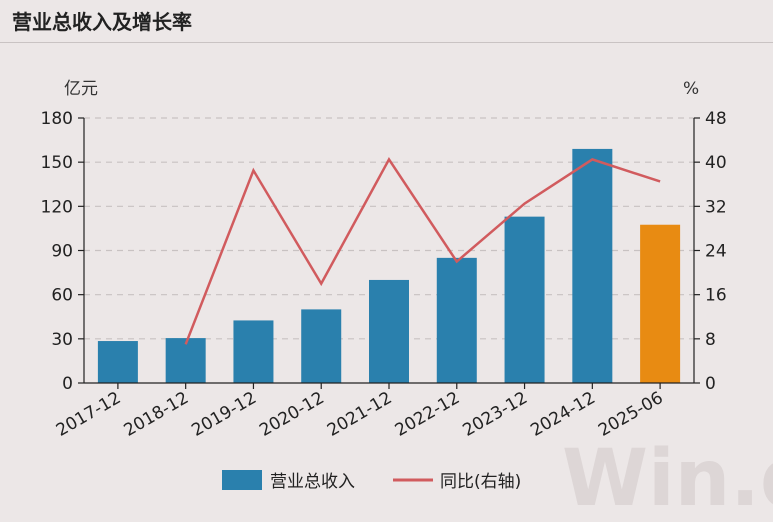  I want to click on x-tick-label: 2020-12, so click(292, 414).